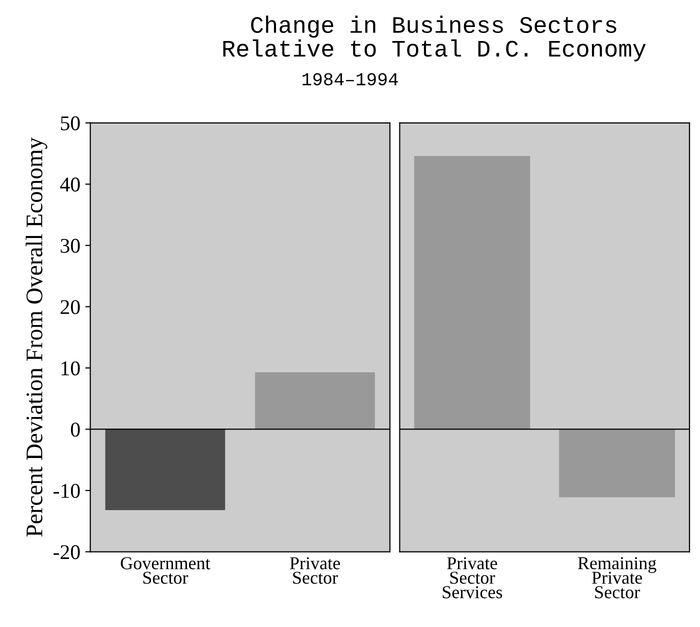 The image size is (700, 627). Describe the element at coordinates (165, 570) in the screenshot. I see `x-tick-label: Government Sector` at that location.